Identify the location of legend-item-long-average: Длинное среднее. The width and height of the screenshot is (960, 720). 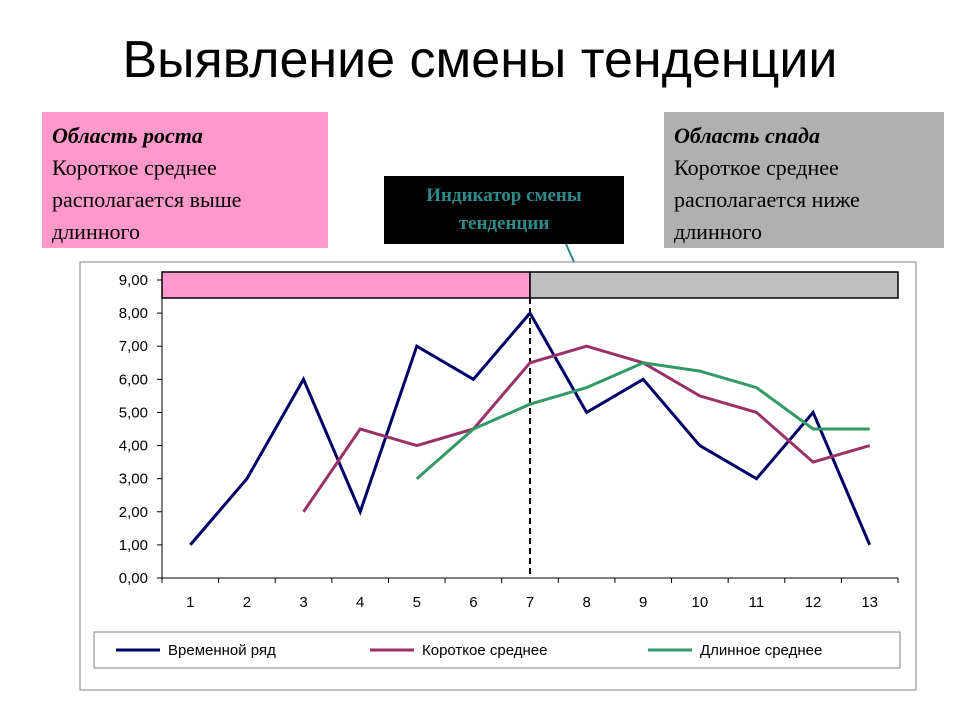
(735, 650).